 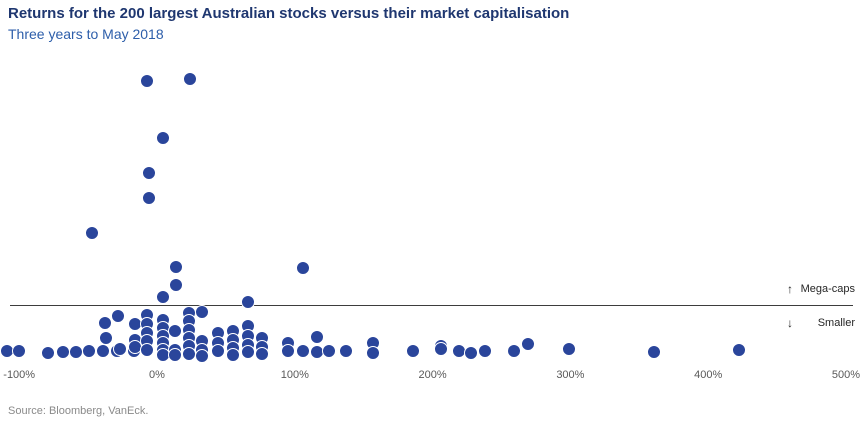 I want to click on x-axis-tick-label: 400%, so click(x=708, y=375).